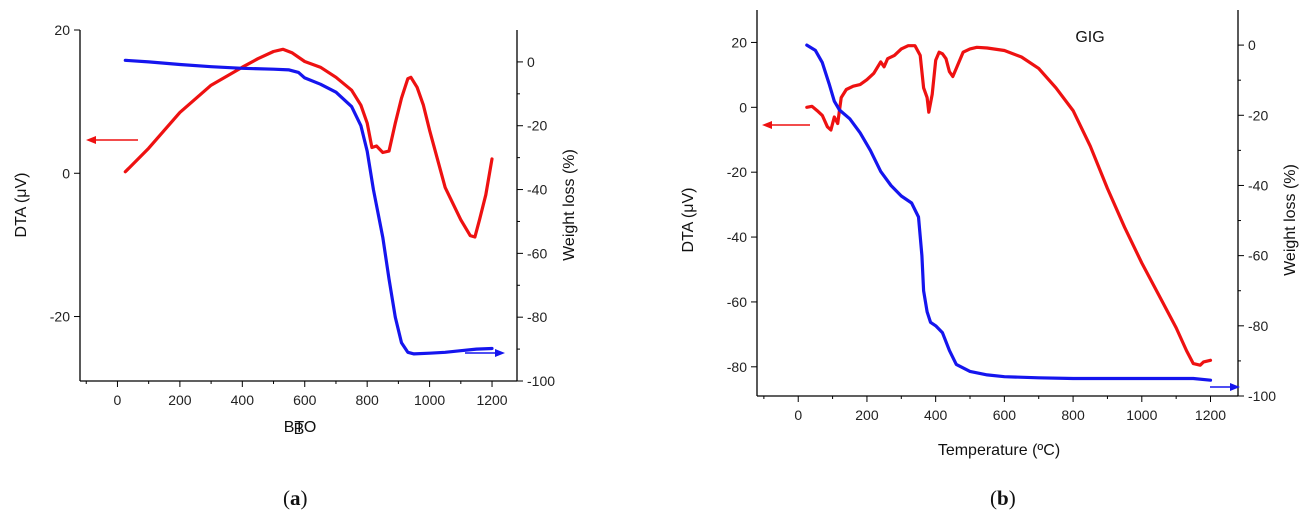  What do you see at coordinates (308, 143) in the screenshot?
I see `dta-series-line` at bounding box center [308, 143].